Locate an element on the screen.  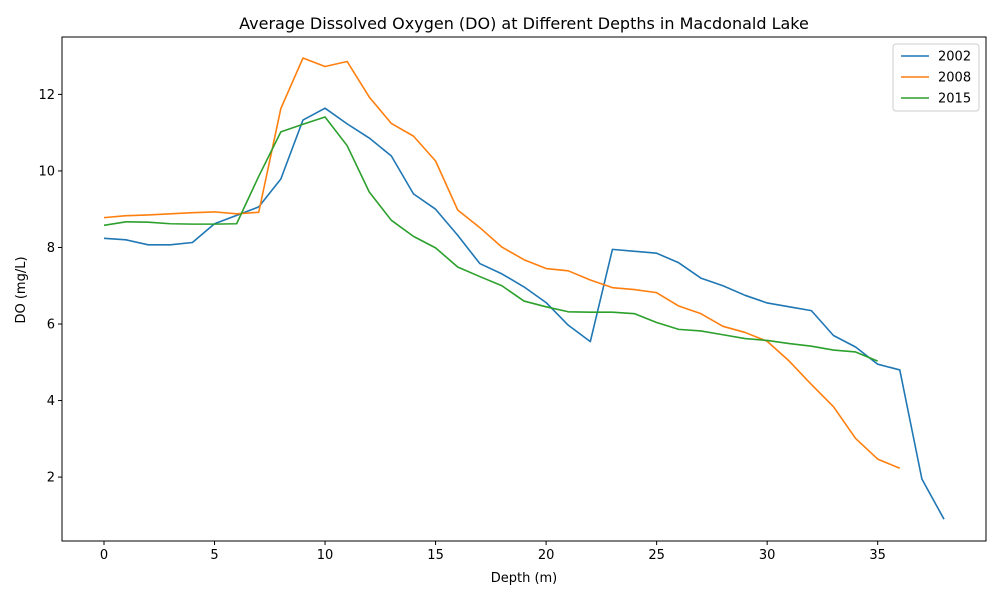
legend-box is located at coordinates (936, 77).